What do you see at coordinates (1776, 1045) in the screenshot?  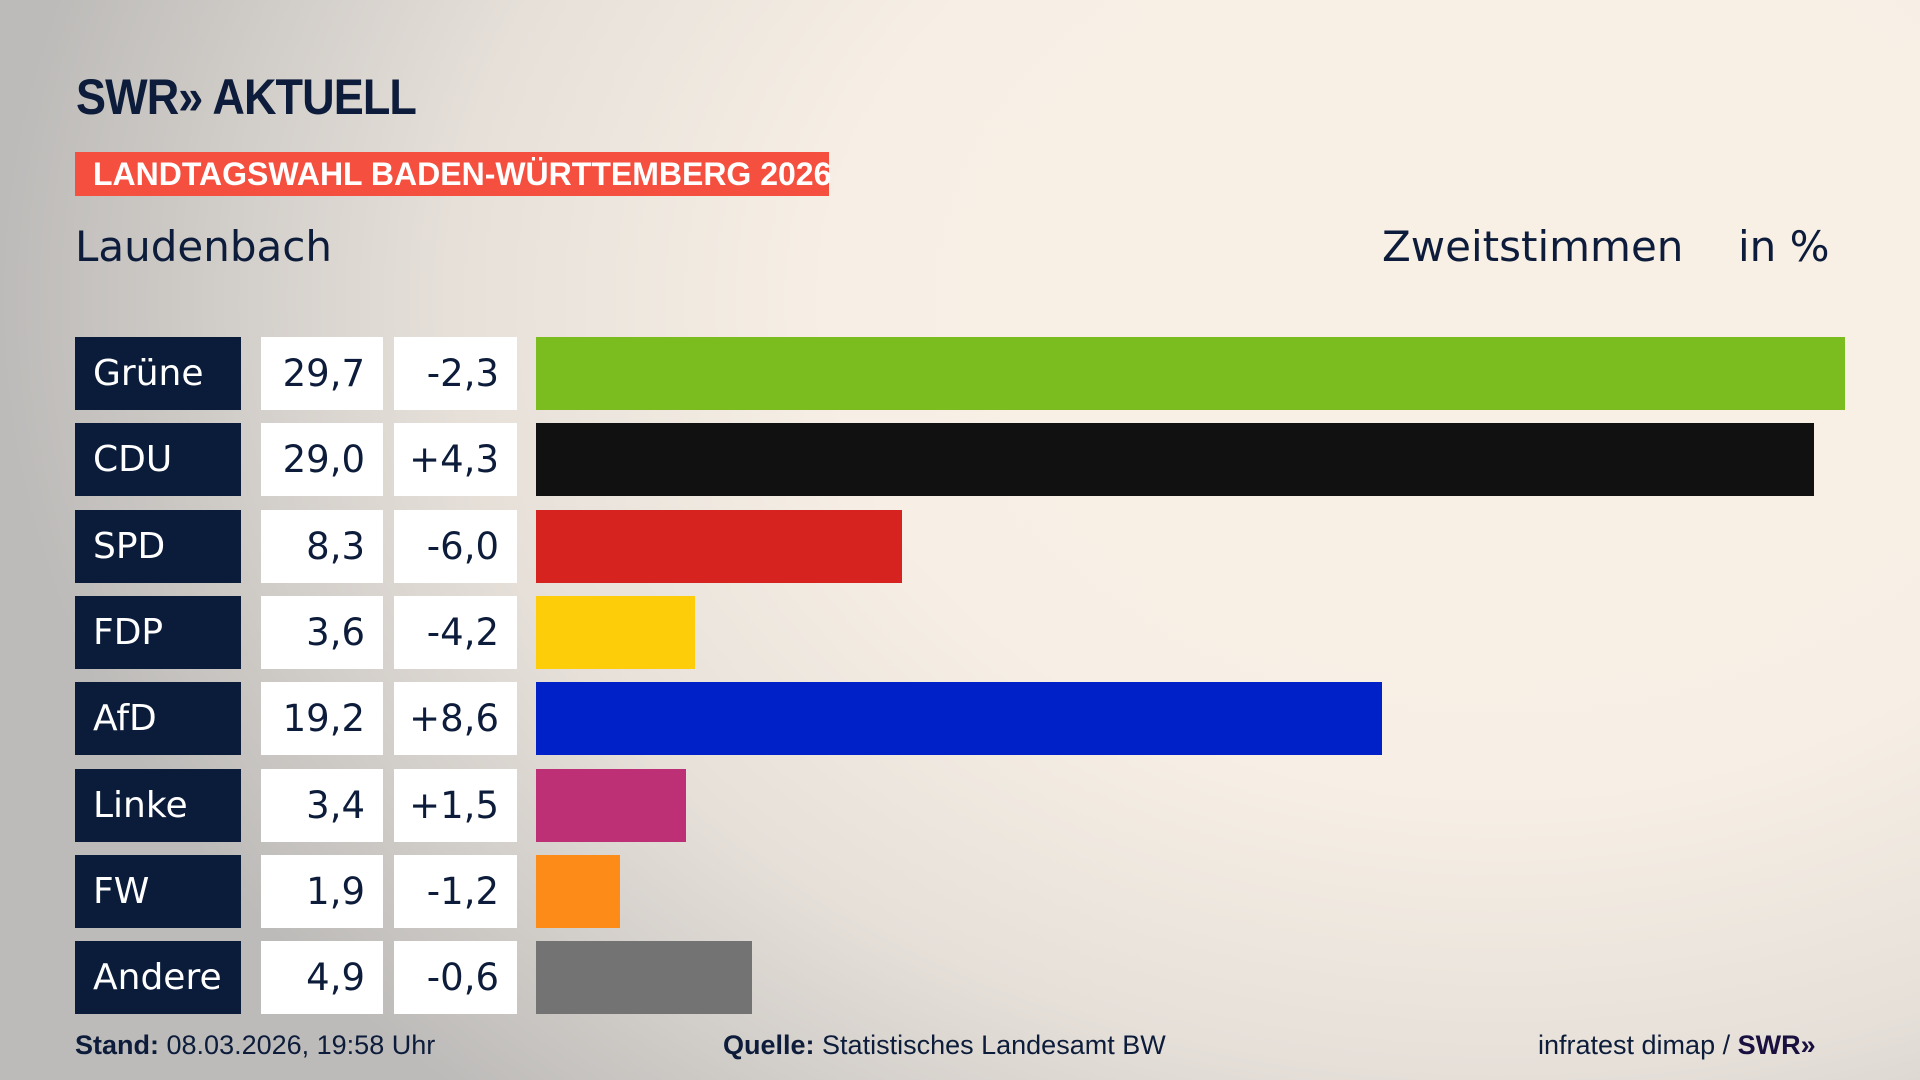 I see `swr-small-logo: SWR»` at bounding box center [1776, 1045].